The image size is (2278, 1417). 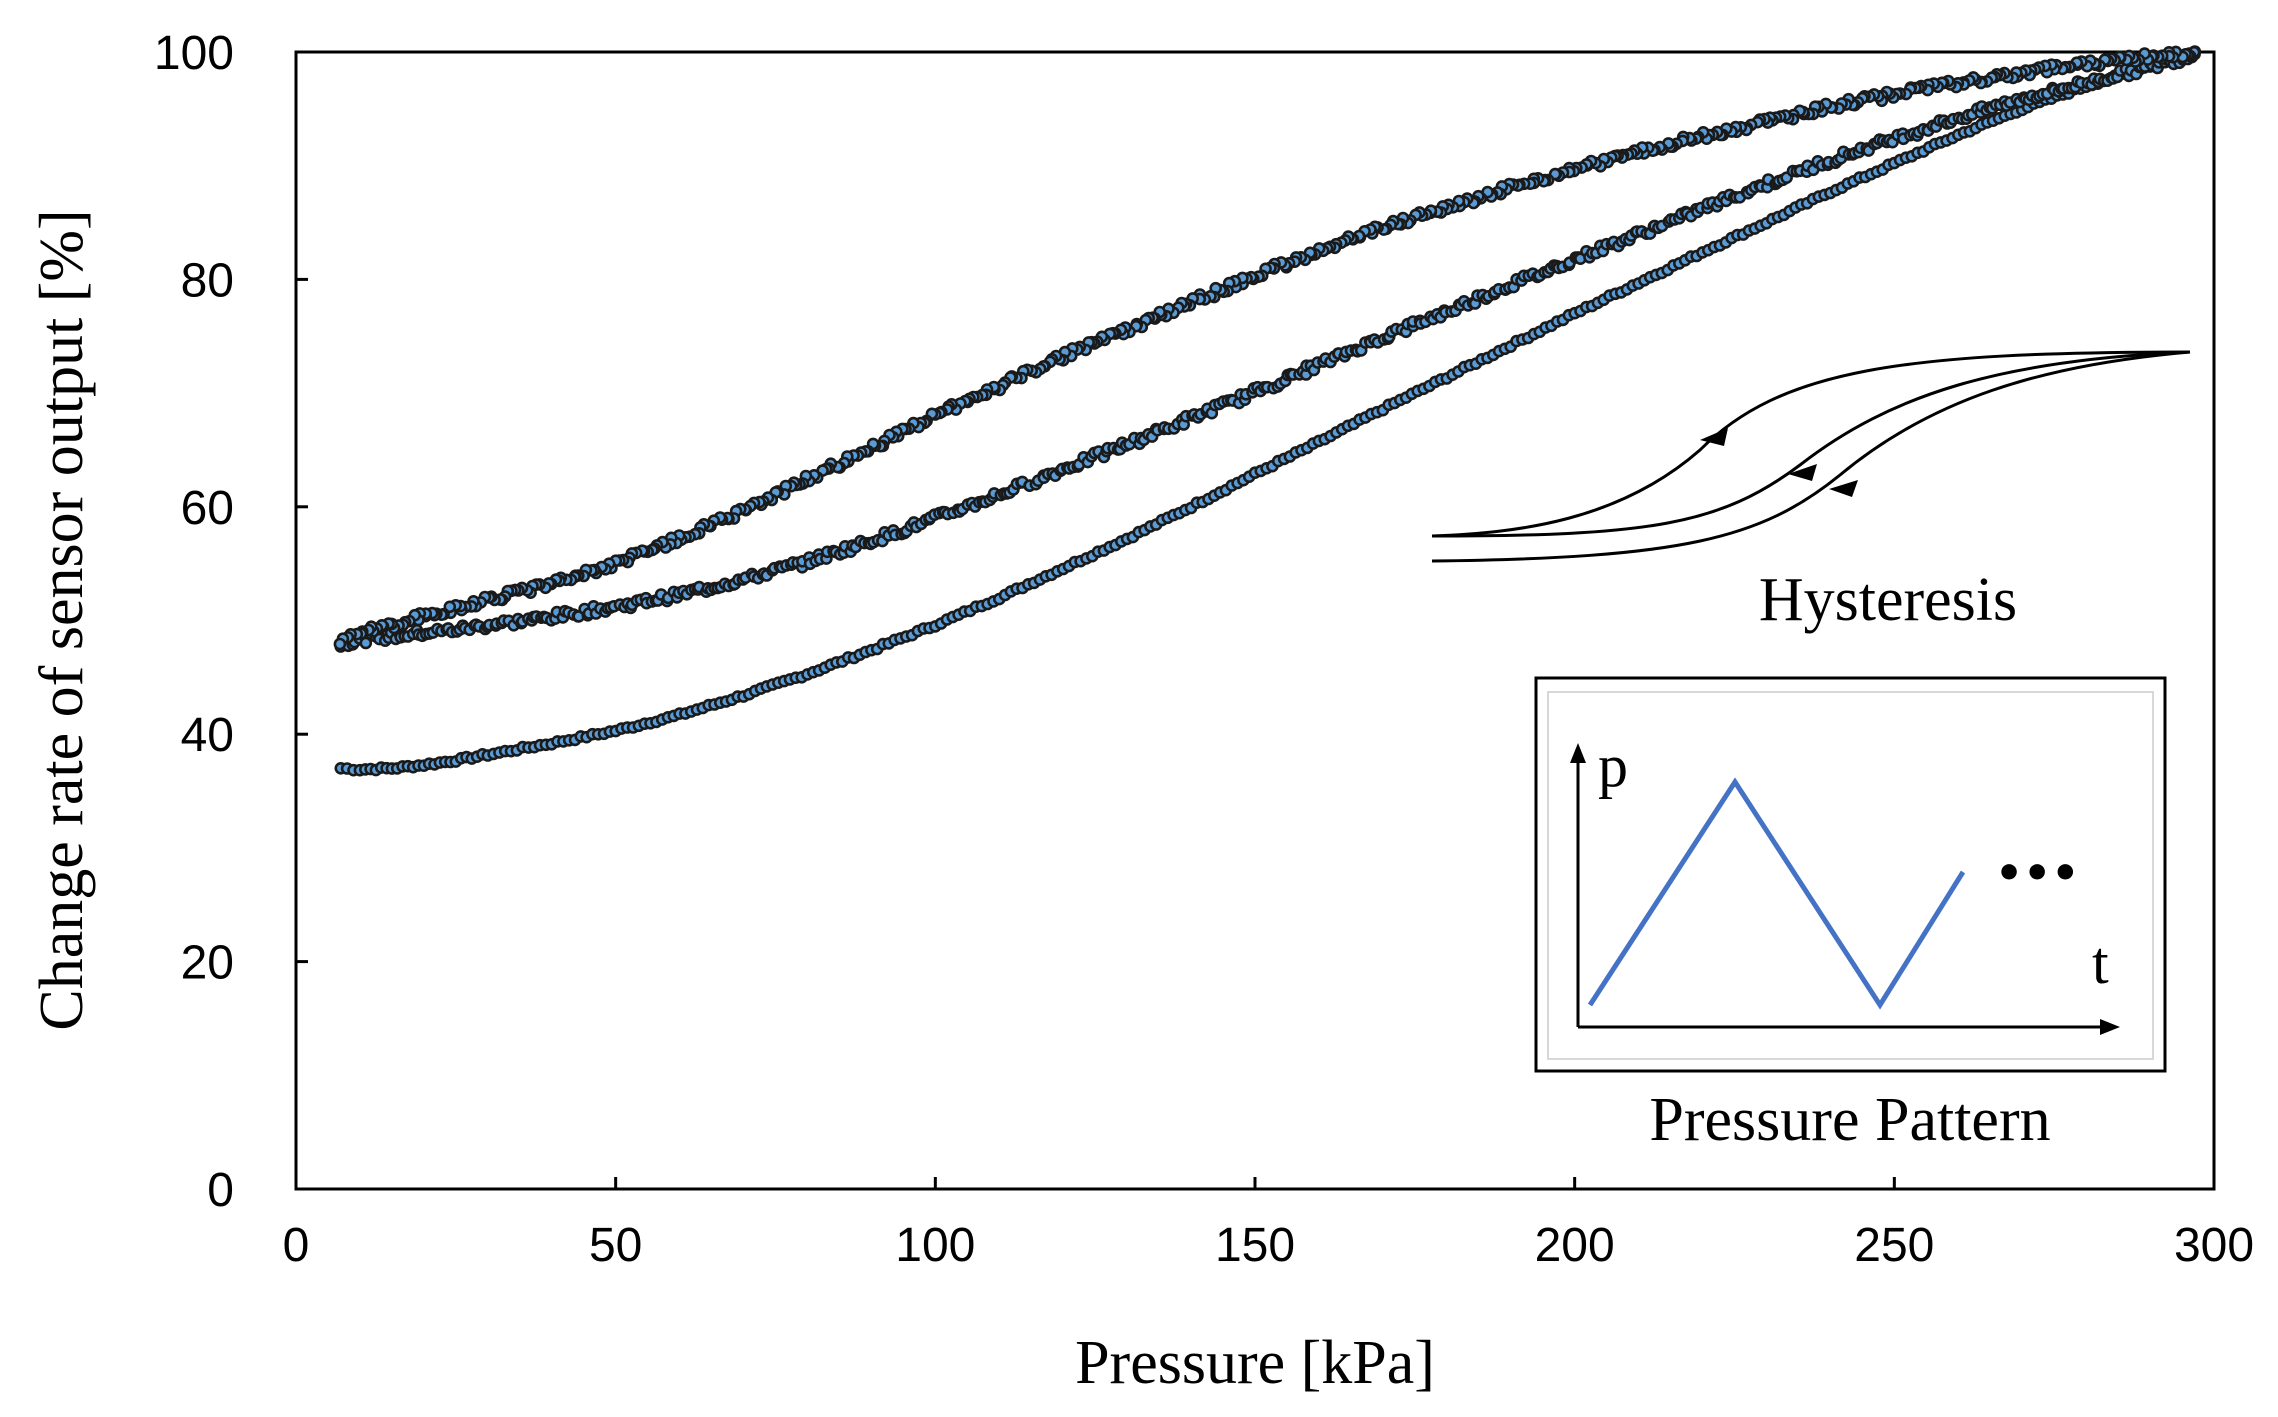 What do you see at coordinates (935, 1245) in the screenshot?
I see `x-tick-label: 100` at bounding box center [935, 1245].